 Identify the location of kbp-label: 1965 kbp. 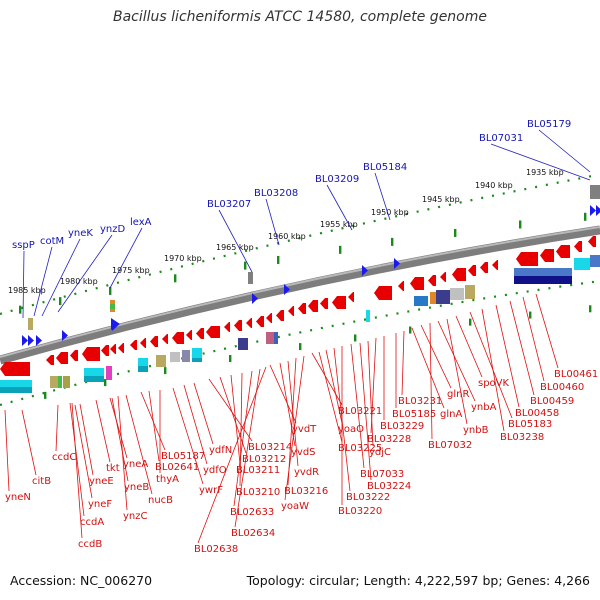
(235, 247).